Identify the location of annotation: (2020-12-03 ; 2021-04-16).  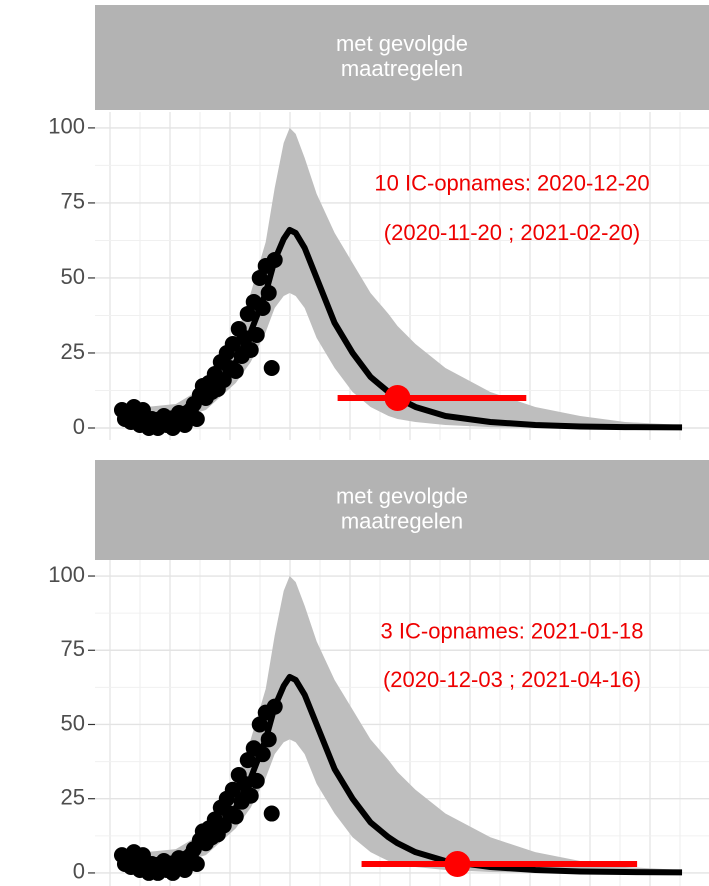
(512, 679).